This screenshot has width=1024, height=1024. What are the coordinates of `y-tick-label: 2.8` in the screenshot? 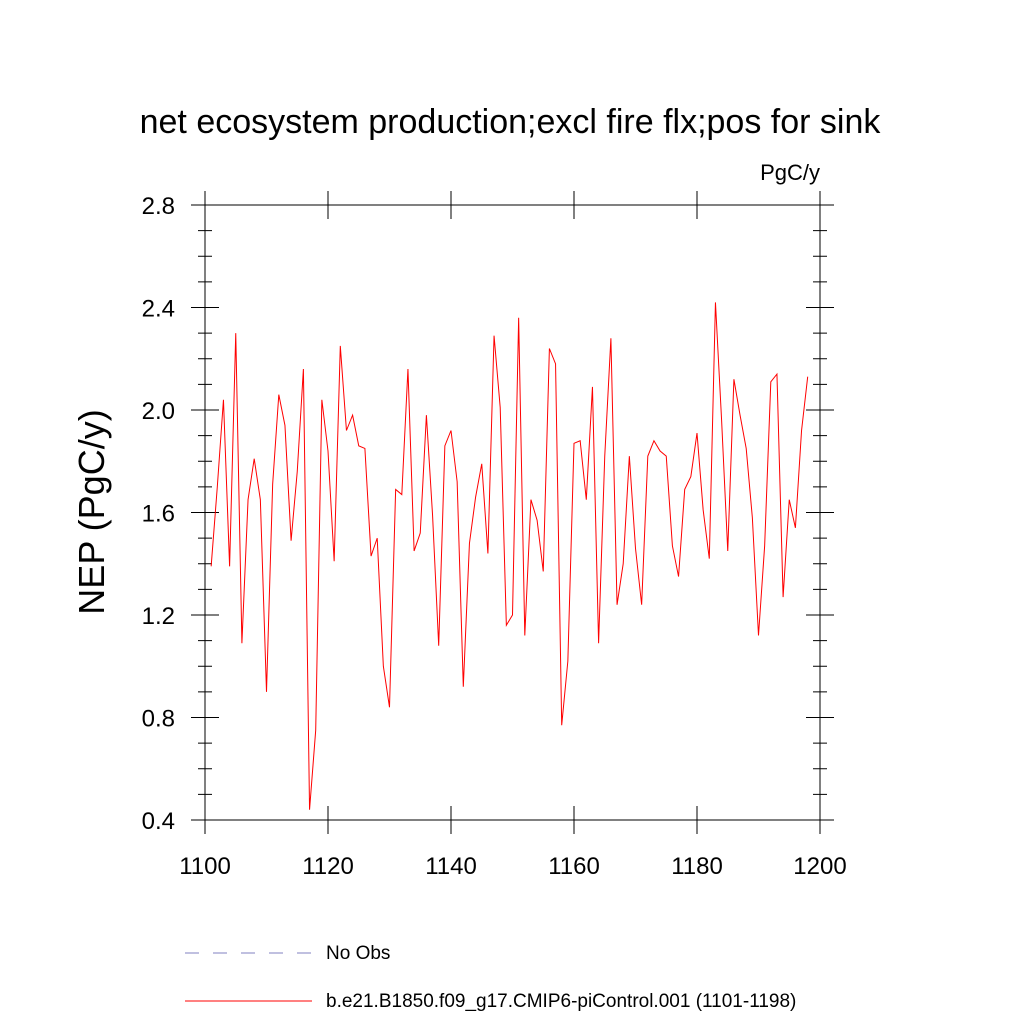 It's located at (158, 206).